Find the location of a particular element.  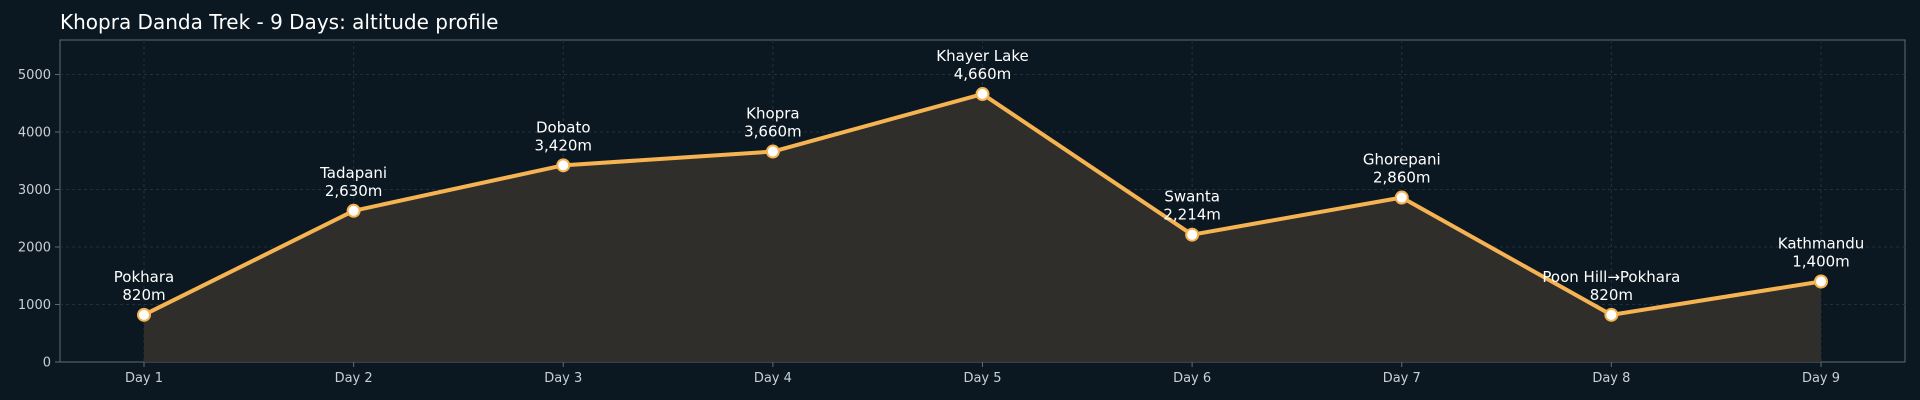

point-value-label: 2,630m is located at coordinates (354, 191).